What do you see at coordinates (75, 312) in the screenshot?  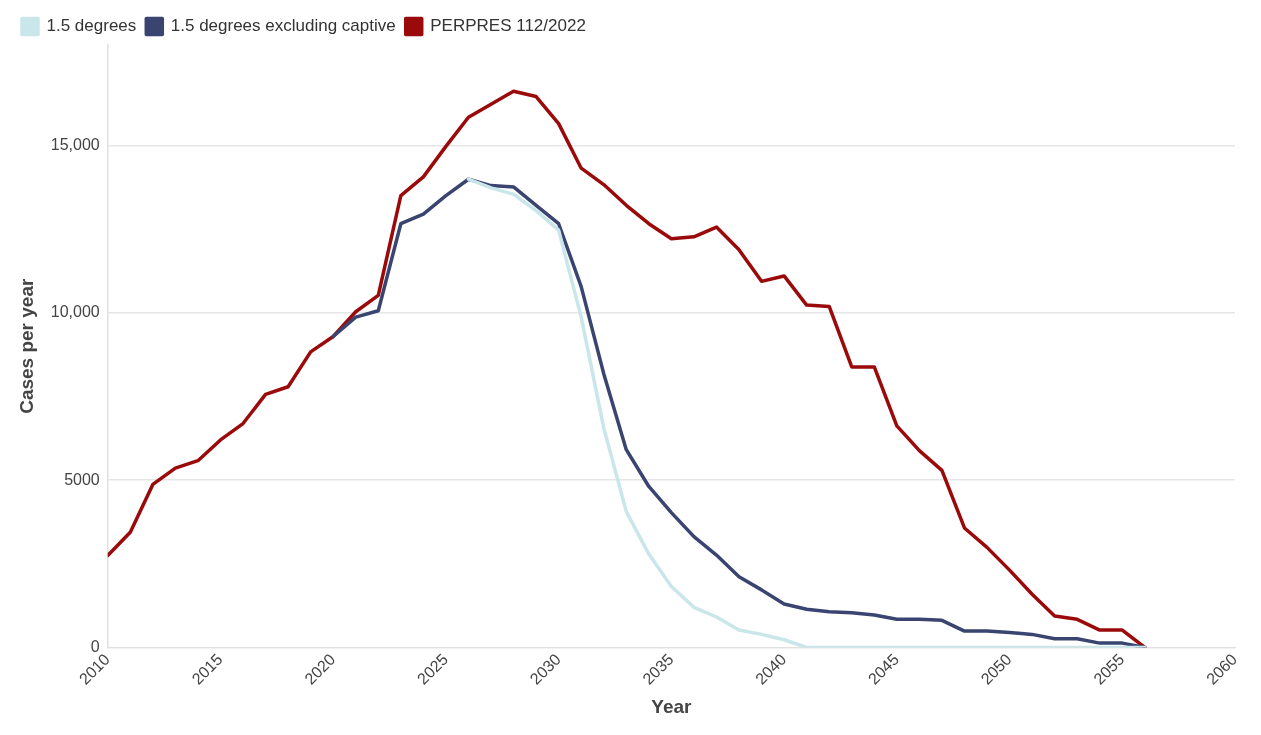 I see `y-tick-label: 10,000` at bounding box center [75, 312].